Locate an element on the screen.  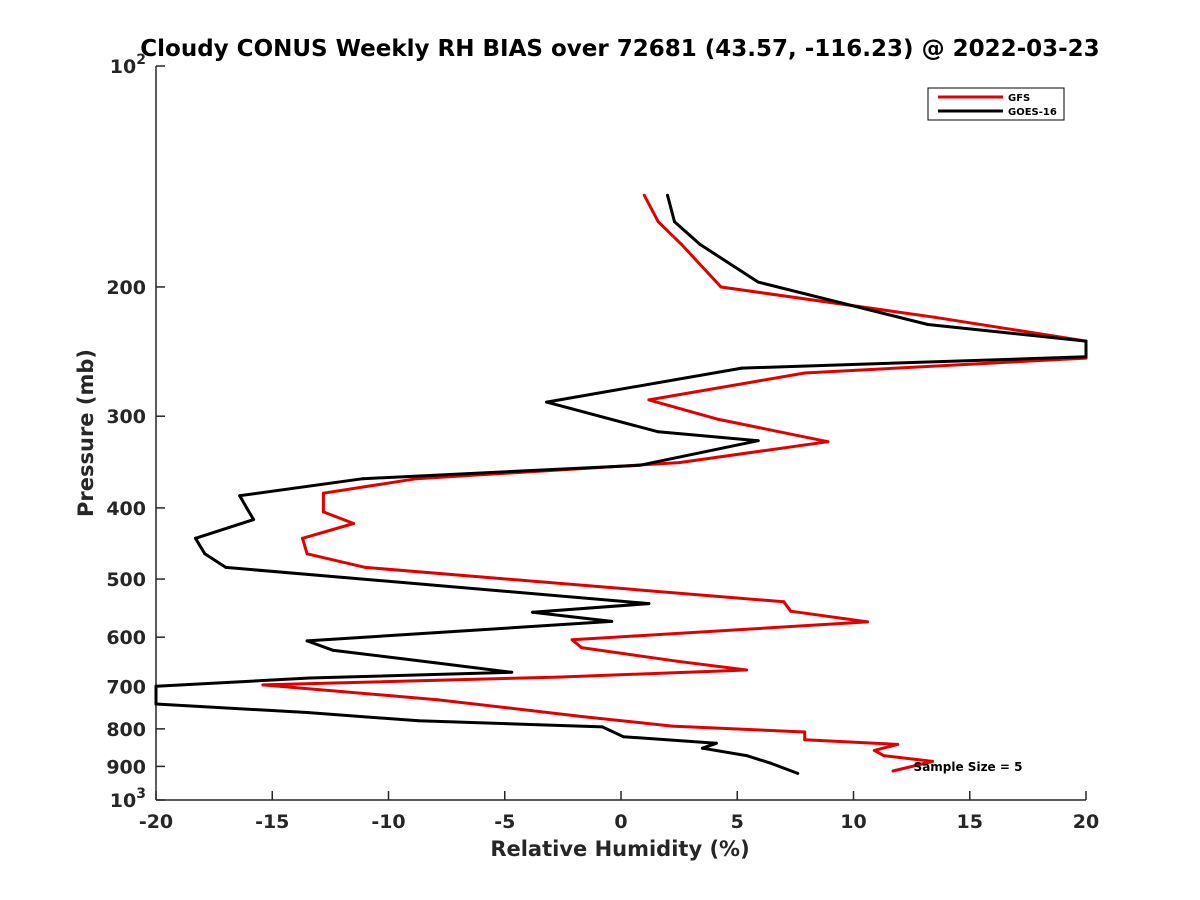
x-tick-label: 0 is located at coordinates (620, 822).